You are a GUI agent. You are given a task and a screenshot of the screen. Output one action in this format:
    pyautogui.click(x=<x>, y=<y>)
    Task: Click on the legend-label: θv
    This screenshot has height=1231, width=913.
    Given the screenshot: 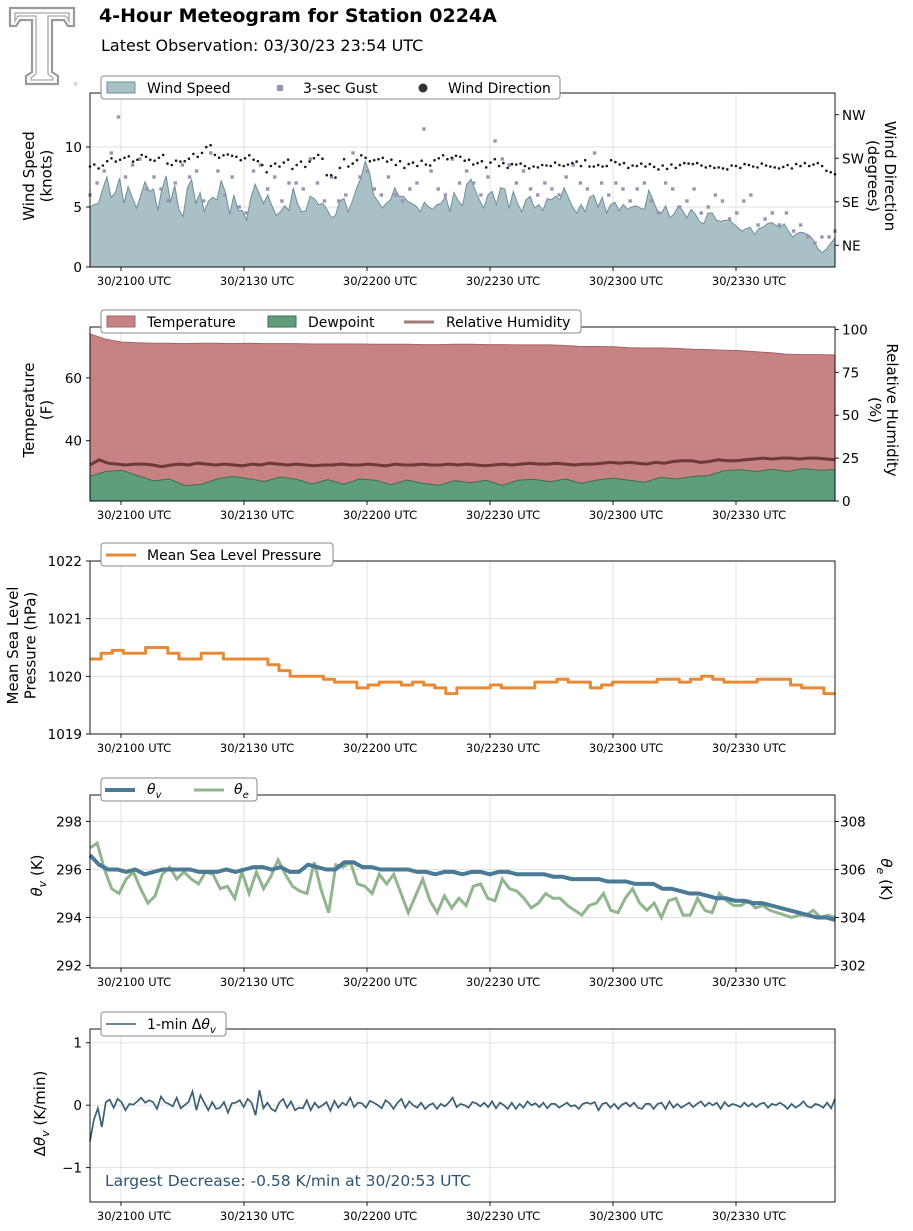 What is the action you would take?
    pyautogui.click(x=155, y=791)
    